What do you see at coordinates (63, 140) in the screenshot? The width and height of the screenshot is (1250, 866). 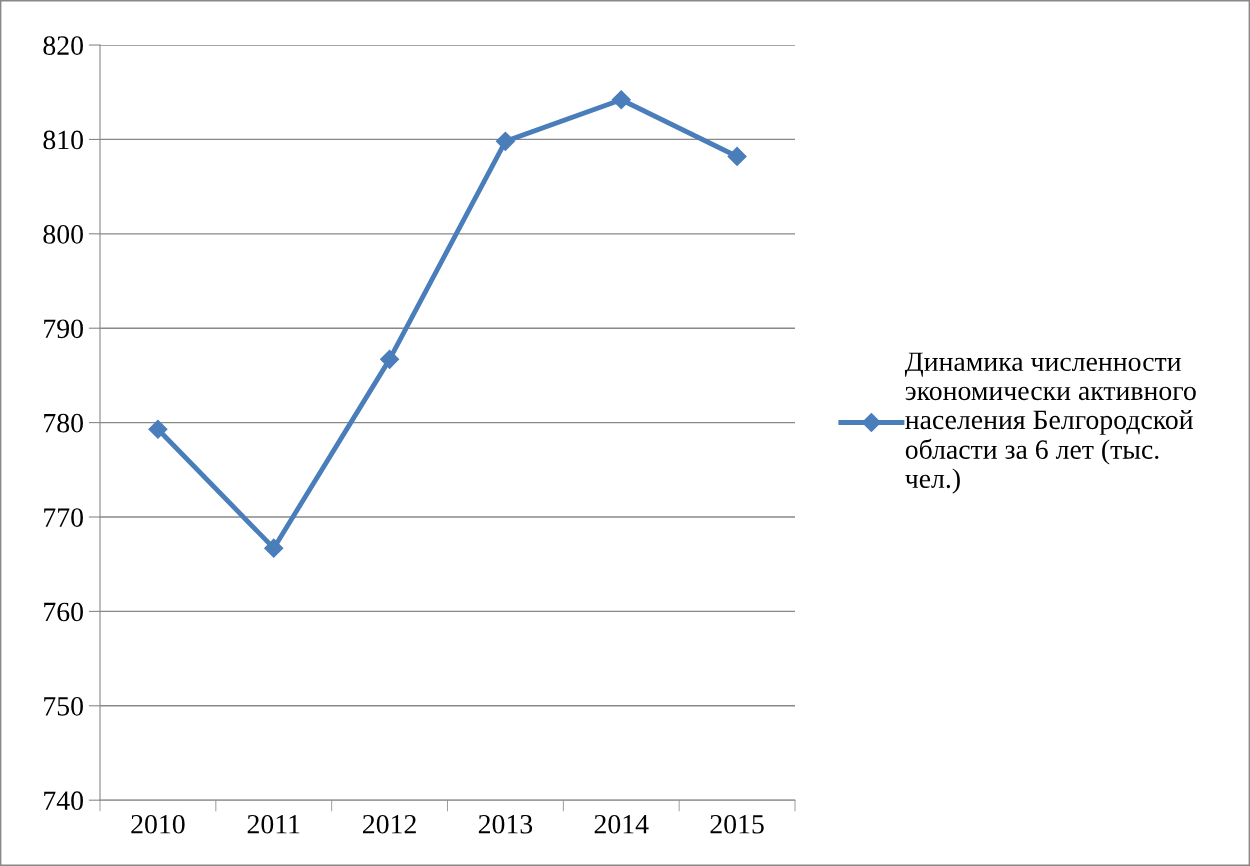 I see `y-tick-label: 810` at bounding box center [63, 140].